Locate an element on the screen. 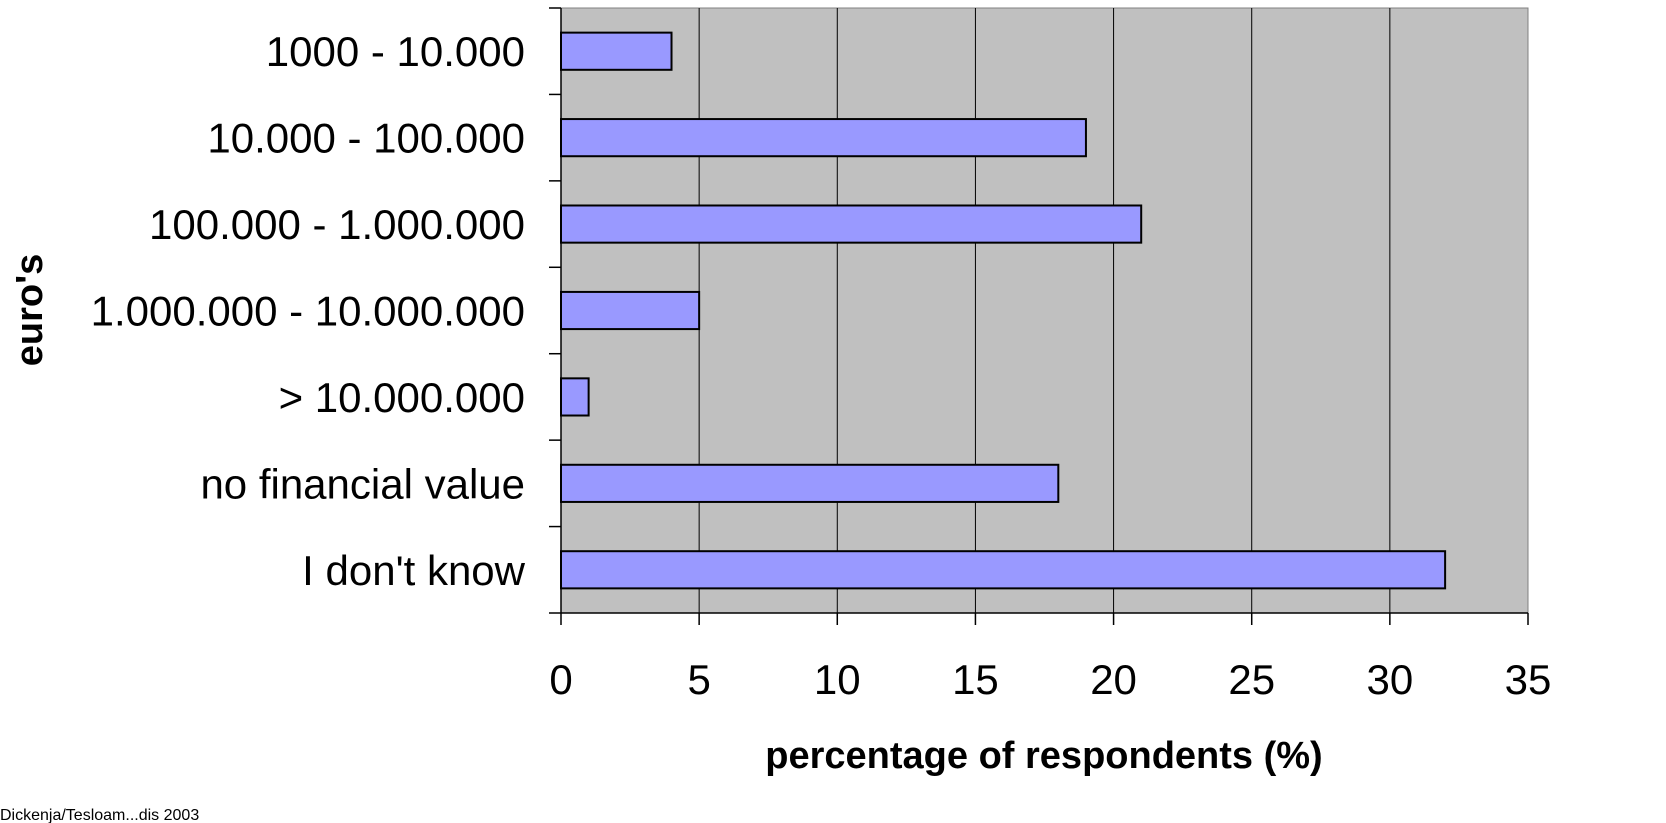 The width and height of the screenshot is (1666, 823). x-axis-title: percentage of respondents (%) is located at coordinates (1043, 756).